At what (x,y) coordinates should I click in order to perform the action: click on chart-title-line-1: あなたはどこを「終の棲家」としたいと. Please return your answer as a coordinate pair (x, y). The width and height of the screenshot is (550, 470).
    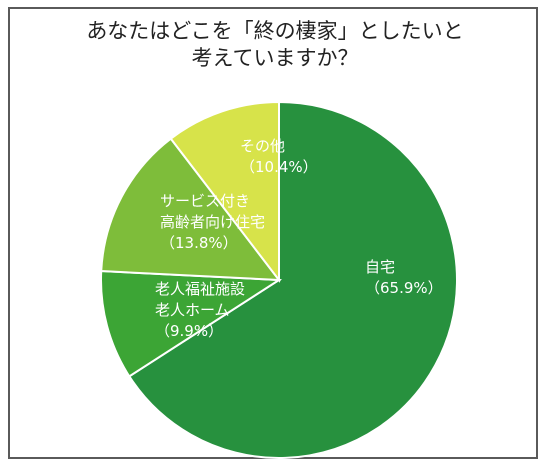
    Looking at the image, I should click on (275, 31).